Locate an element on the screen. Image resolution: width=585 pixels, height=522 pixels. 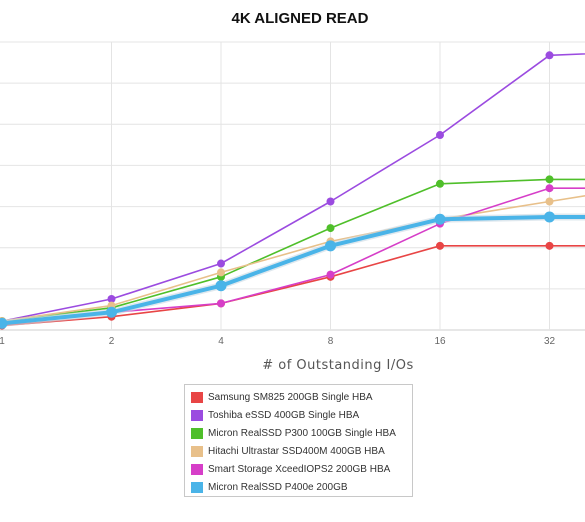
x-tick-label: 8 is located at coordinates (331, 341).